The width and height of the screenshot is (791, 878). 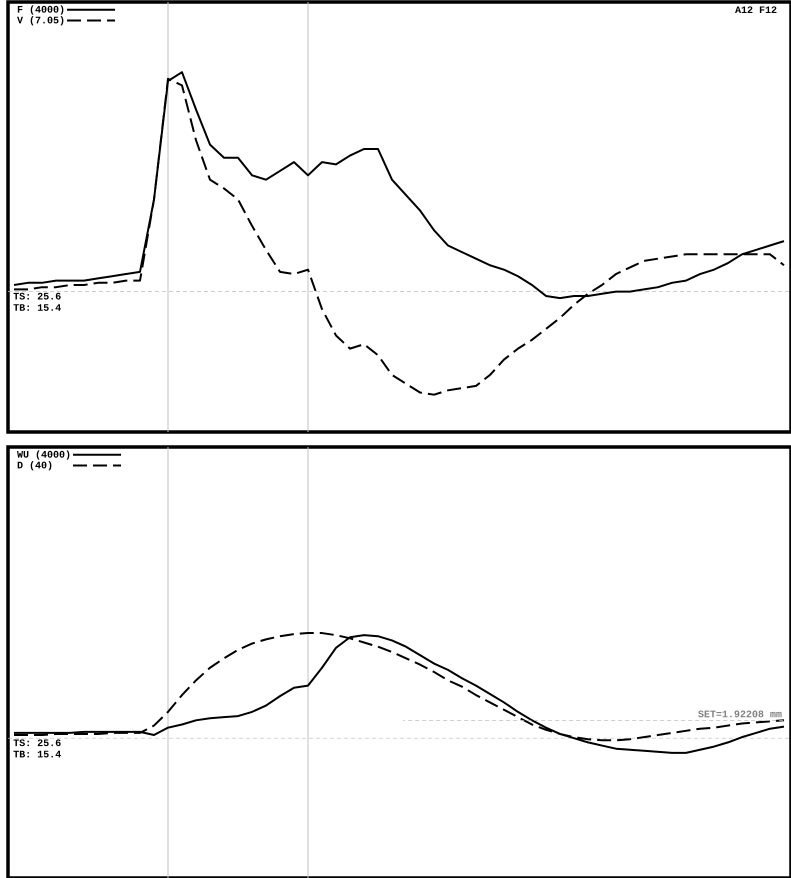 What do you see at coordinates (43, 455) in the screenshot?
I see `legend-label: WU (4000)` at bounding box center [43, 455].